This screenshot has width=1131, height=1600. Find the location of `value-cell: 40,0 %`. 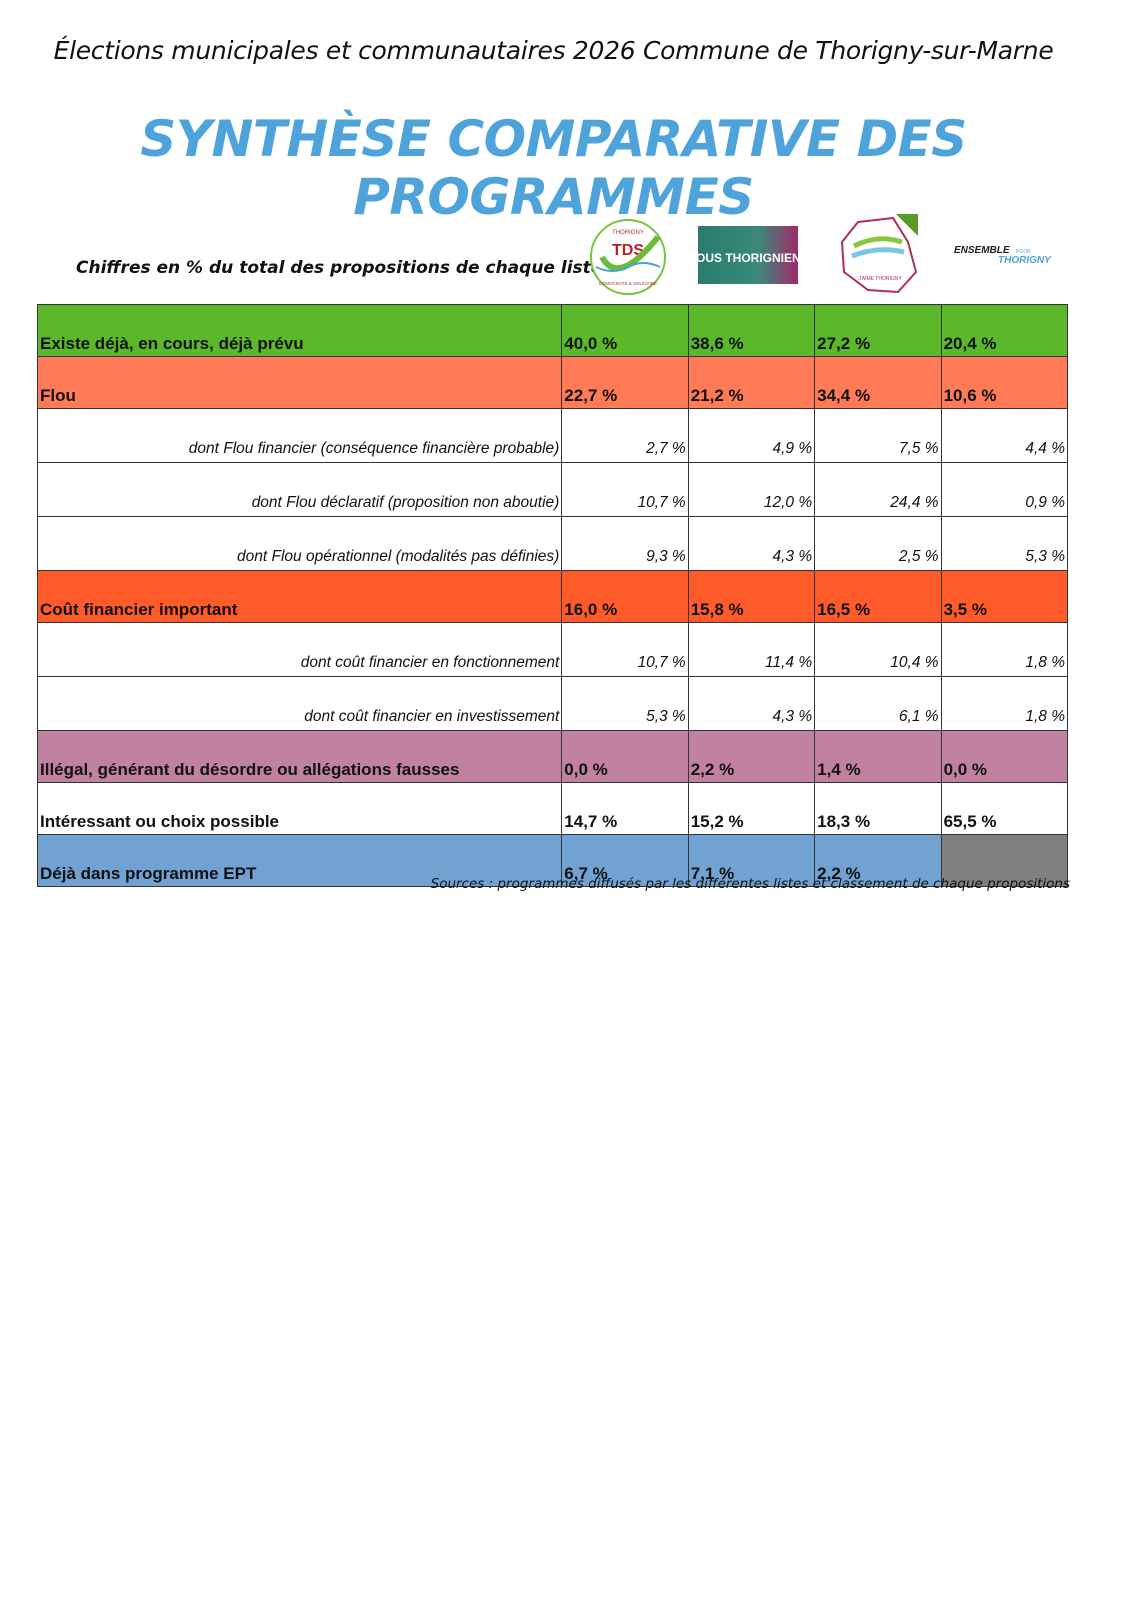

value-cell: 40,0 % is located at coordinates (625, 330).